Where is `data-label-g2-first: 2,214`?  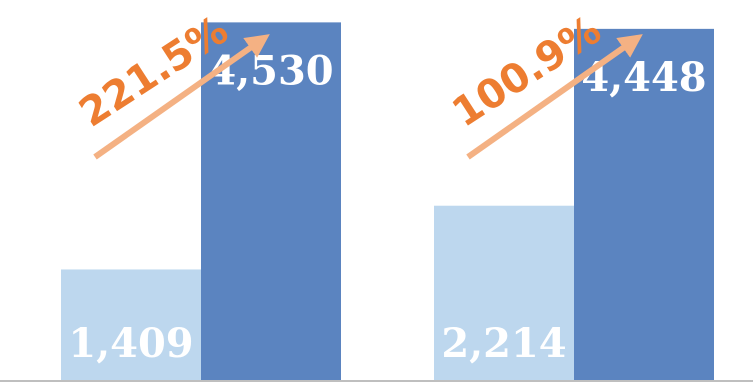 data-label-g2-first: 2,214 is located at coordinates (503, 343).